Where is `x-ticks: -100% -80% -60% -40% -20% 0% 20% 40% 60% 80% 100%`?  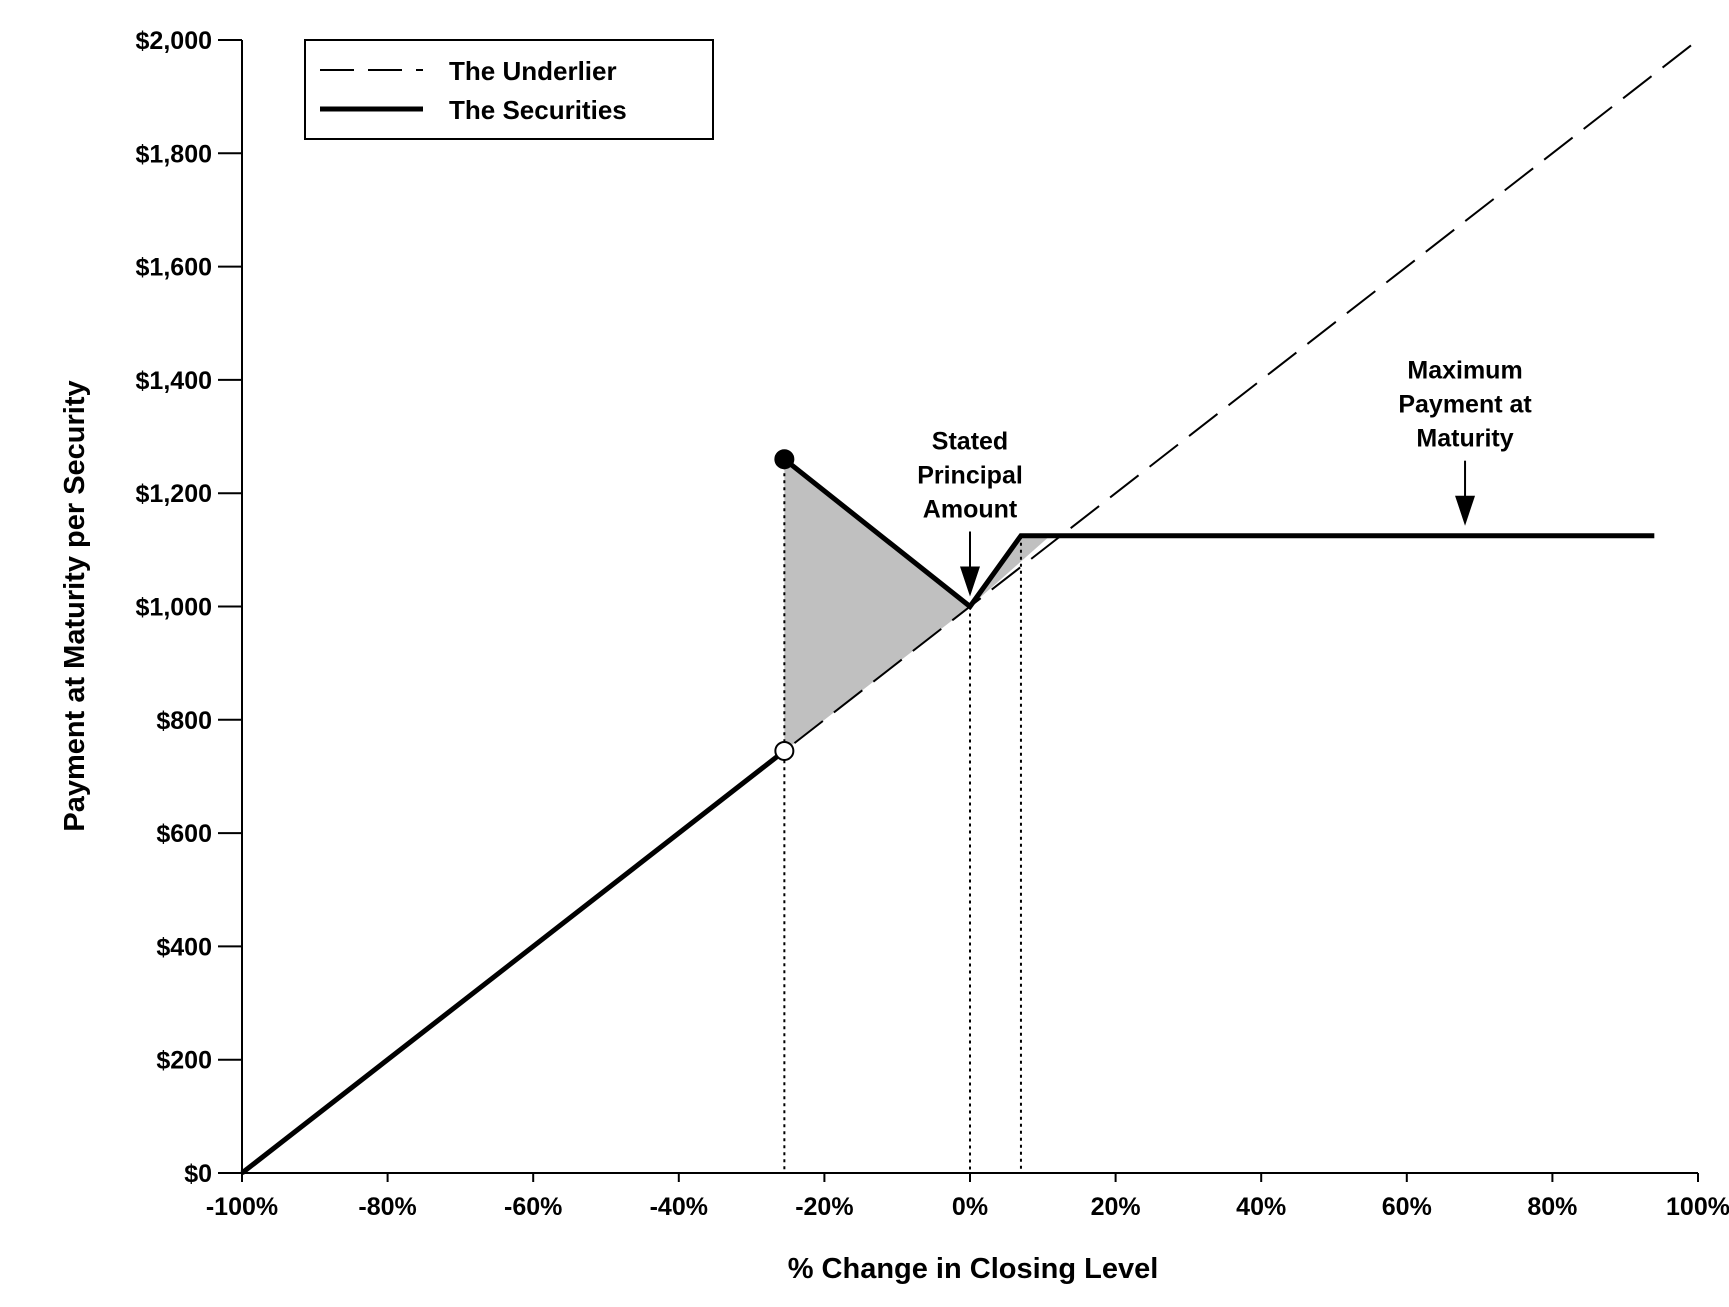 x-ticks: -100% -80% -60% -40% -20% 0% 20% 40% 60% 80% 100% is located at coordinates (967, 1197).